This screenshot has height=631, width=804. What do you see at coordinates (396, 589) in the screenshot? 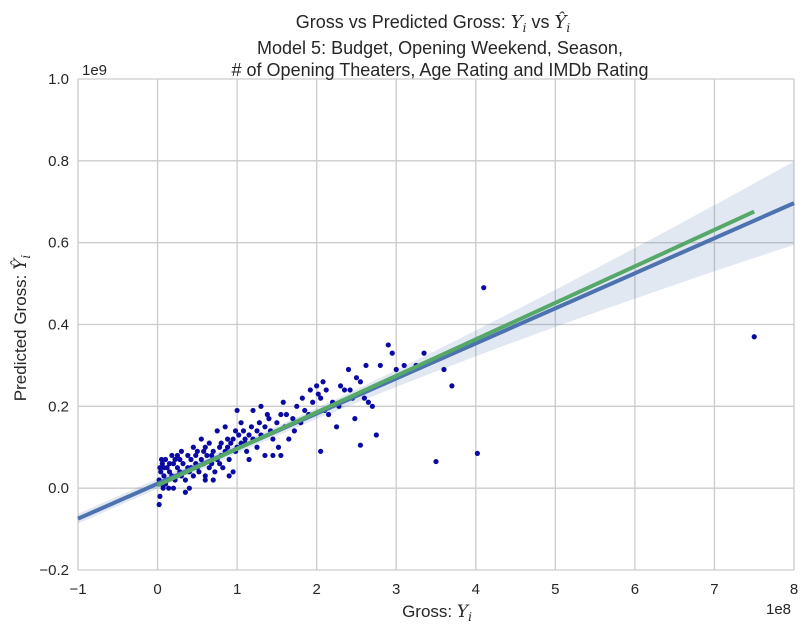
I see `x-tick-label: 3` at bounding box center [396, 589].